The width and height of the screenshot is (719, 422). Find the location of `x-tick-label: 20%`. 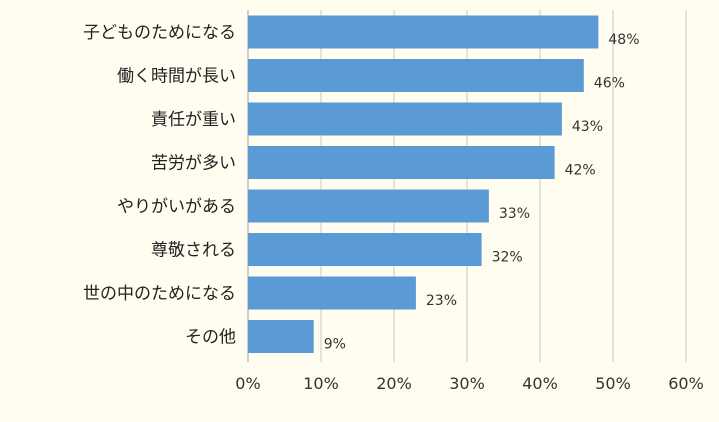

x-tick-label: 20% is located at coordinates (394, 383).